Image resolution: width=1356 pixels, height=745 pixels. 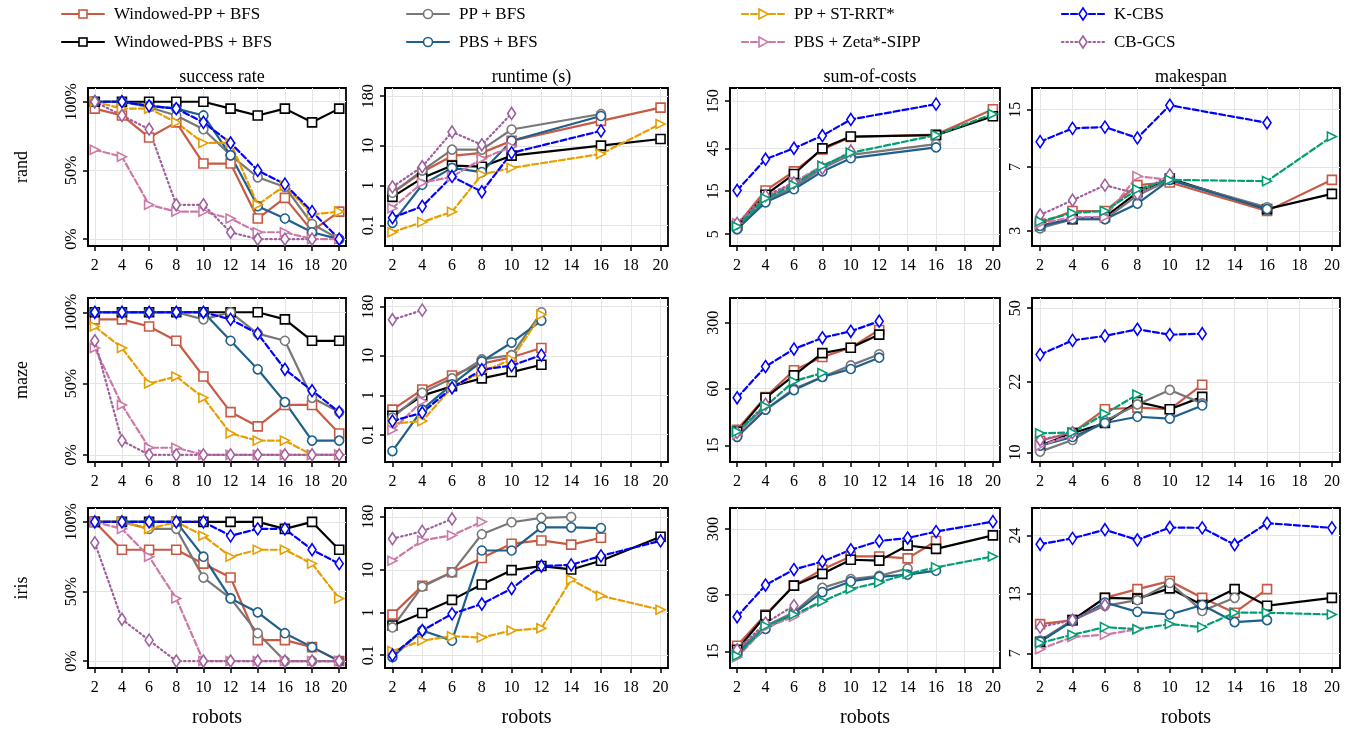 I want to click on y-tick-label: 3, so click(x=1014, y=230).